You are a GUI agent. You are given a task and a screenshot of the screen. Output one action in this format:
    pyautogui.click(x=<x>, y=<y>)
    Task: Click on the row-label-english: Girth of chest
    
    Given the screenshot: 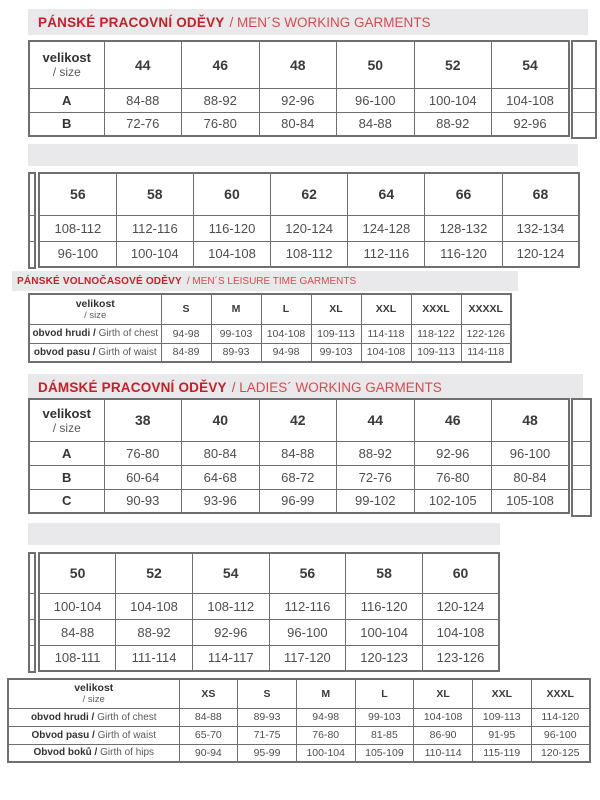 What is the action you would take?
    pyautogui.click(x=127, y=717)
    